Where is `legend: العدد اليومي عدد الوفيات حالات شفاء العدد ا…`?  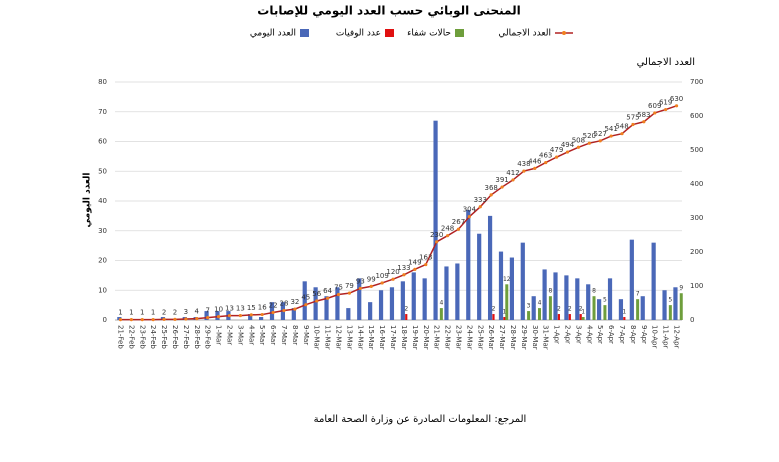
legend: العدد اليومي عدد الوفيات حالات شفاء العدد ا… is located at coordinates (411, 34).